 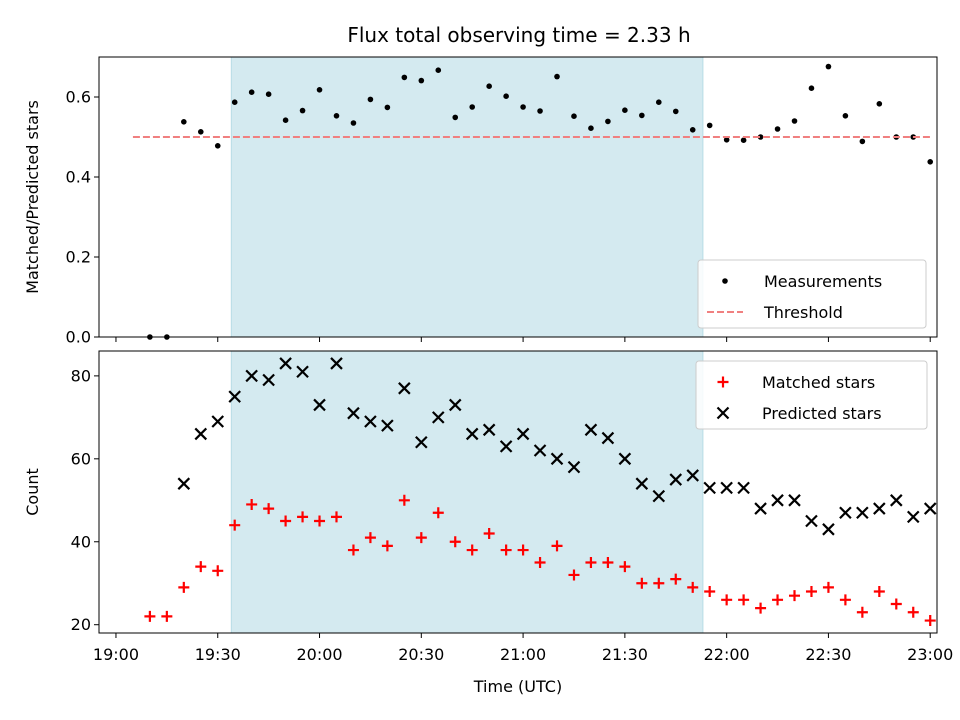 What do you see at coordinates (818, 382) in the screenshot?
I see `legend-label-matched-stars: Matched stars` at bounding box center [818, 382].